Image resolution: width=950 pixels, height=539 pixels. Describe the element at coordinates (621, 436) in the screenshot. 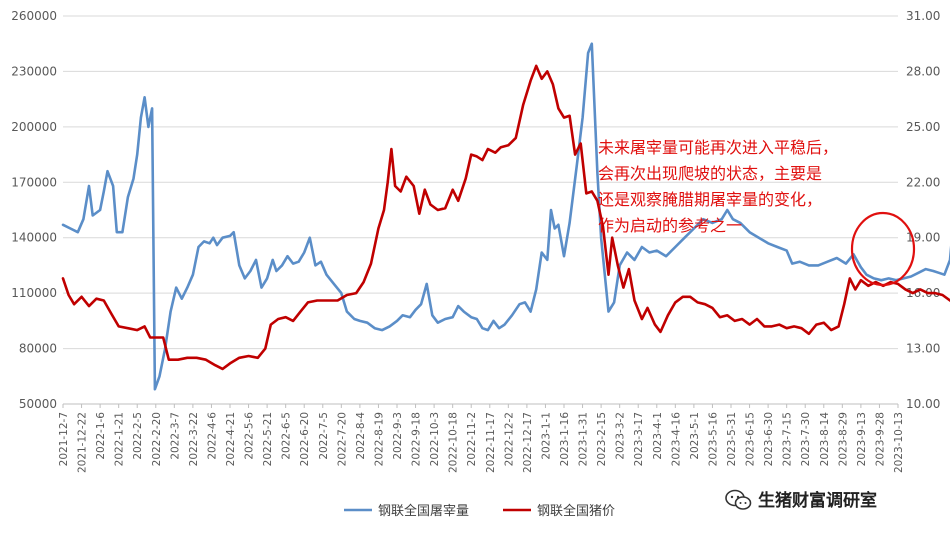

I see `x-tick-label: 2023-3-2` at that location.